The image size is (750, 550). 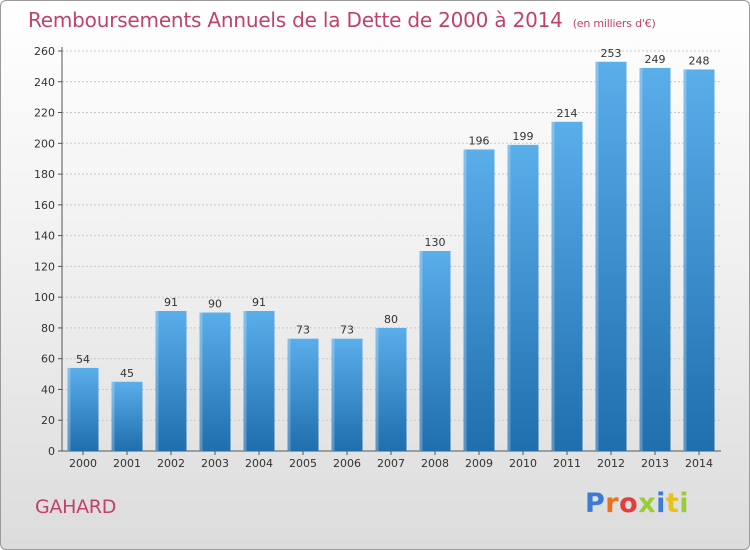 I want to click on bar-2012, so click(x=611, y=256).